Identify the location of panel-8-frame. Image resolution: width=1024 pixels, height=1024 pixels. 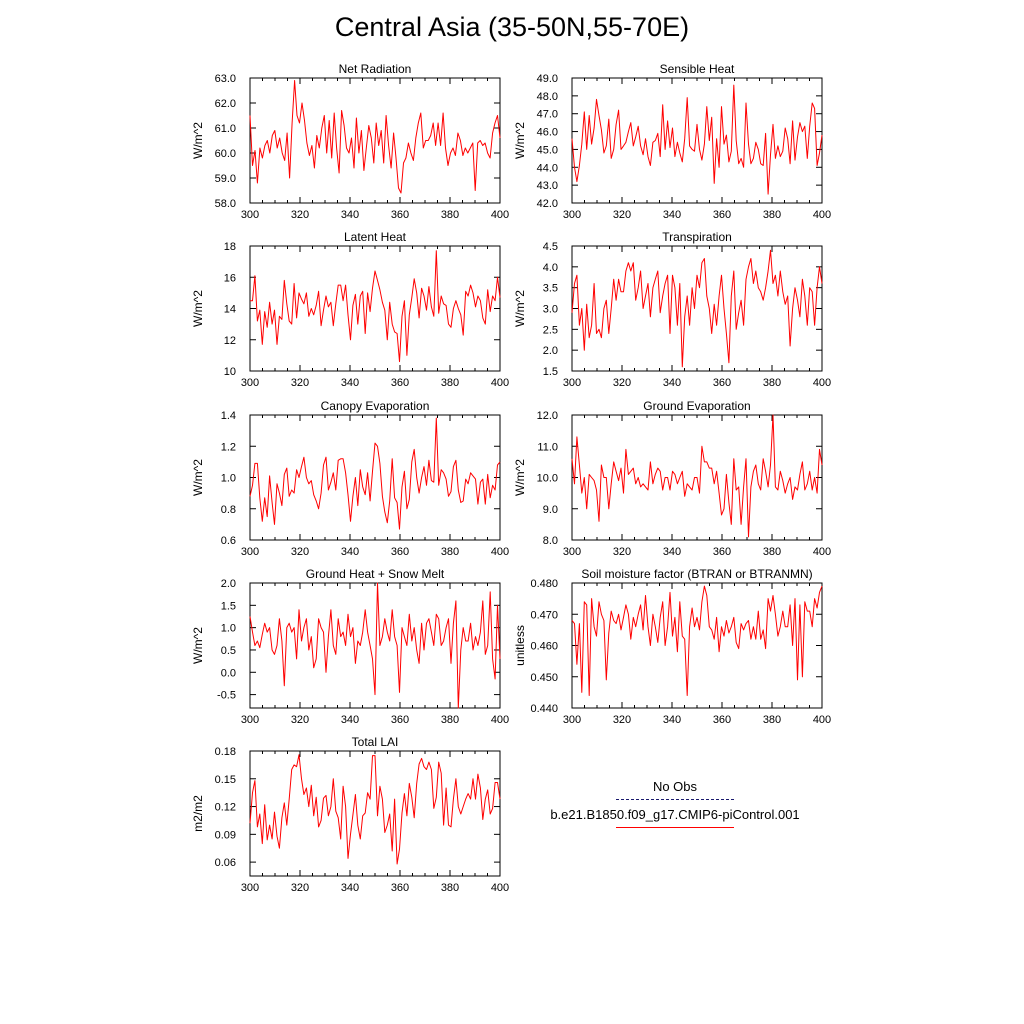
(697, 645).